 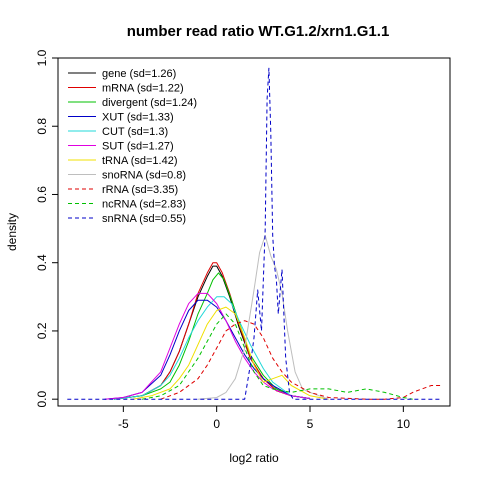 I want to click on x-tick-label: 10, so click(x=404, y=424).